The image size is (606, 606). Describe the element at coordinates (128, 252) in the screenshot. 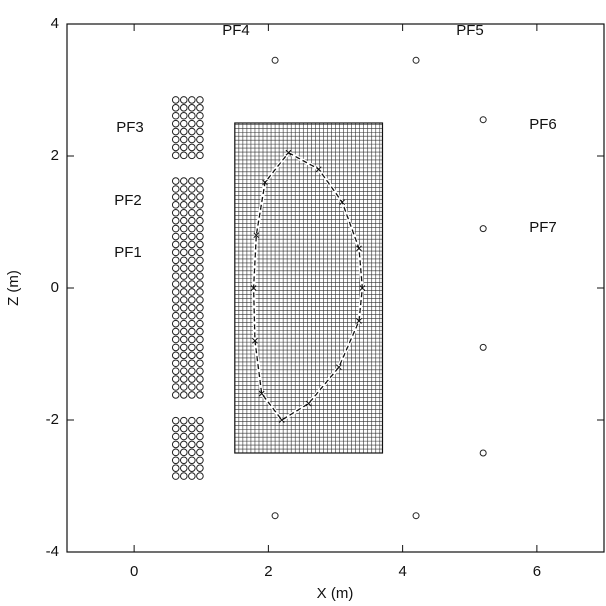

I see `coil-label: PF1` at that location.